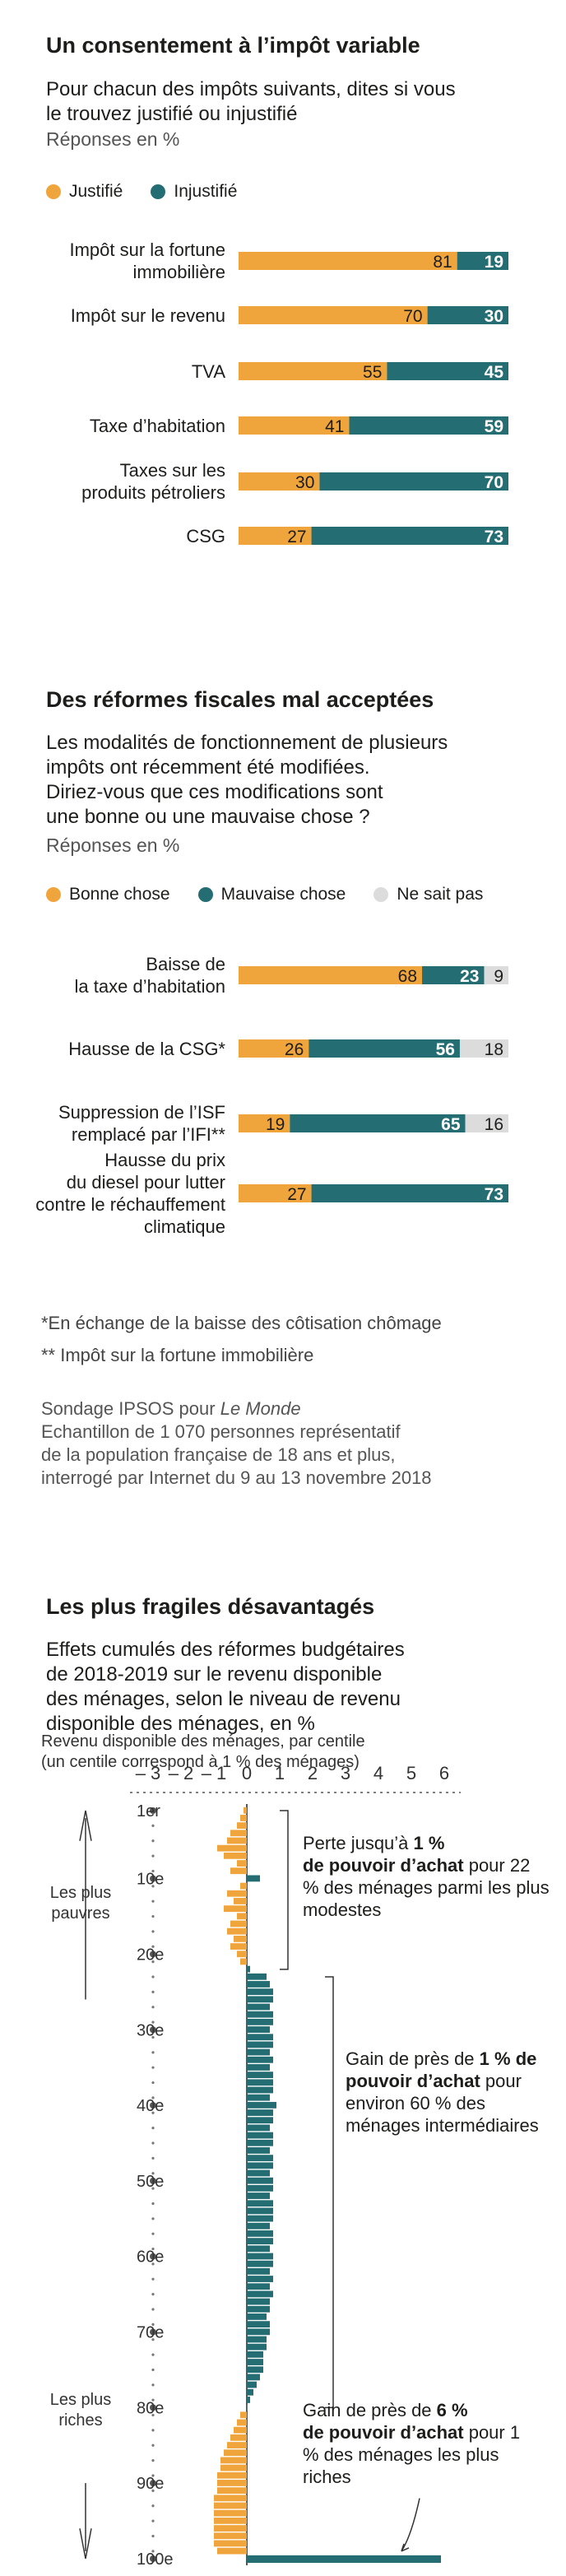 This screenshot has width=566, height=2576. Describe the element at coordinates (157, 425) in the screenshot. I see `category-label: Taxe d’habitation` at that location.